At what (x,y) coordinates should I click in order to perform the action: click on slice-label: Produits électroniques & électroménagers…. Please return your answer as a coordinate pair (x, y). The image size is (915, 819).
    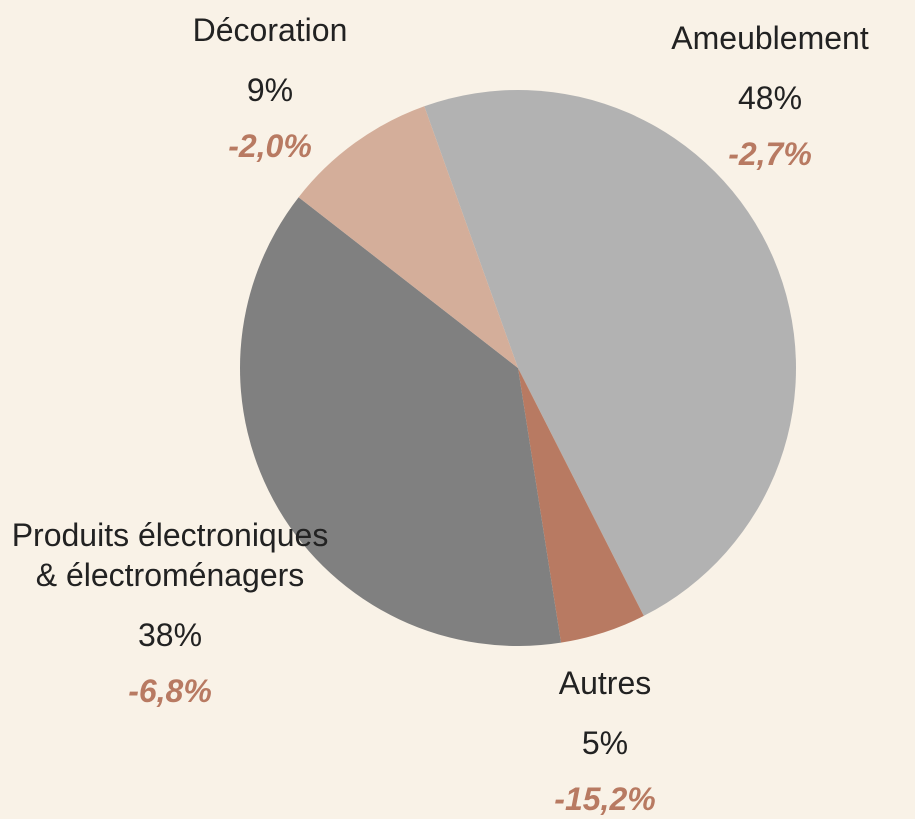
    Looking at the image, I should click on (170, 613).